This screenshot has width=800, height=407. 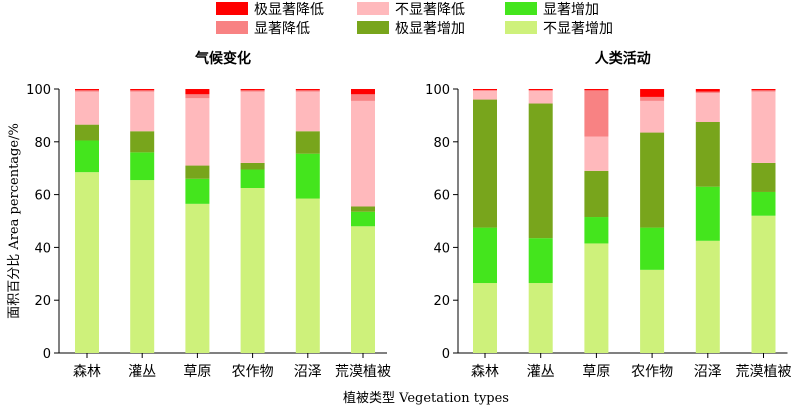 What do you see at coordinates (42, 196) in the screenshot?
I see `y-tick-label: 60` at bounding box center [42, 196].